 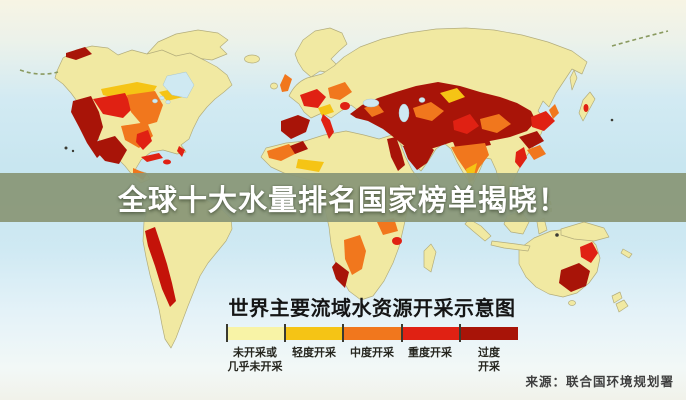 What do you see at coordinates (314, 352) in the screenshot?
I see `legend-label-light: 轻度开采` at bounding box center [314, 352].